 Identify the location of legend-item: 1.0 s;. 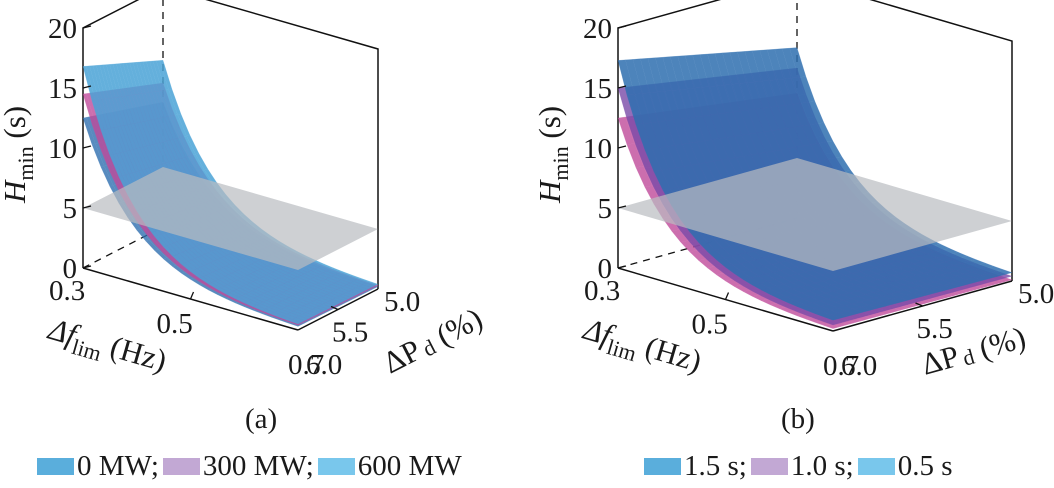
(802, 466).